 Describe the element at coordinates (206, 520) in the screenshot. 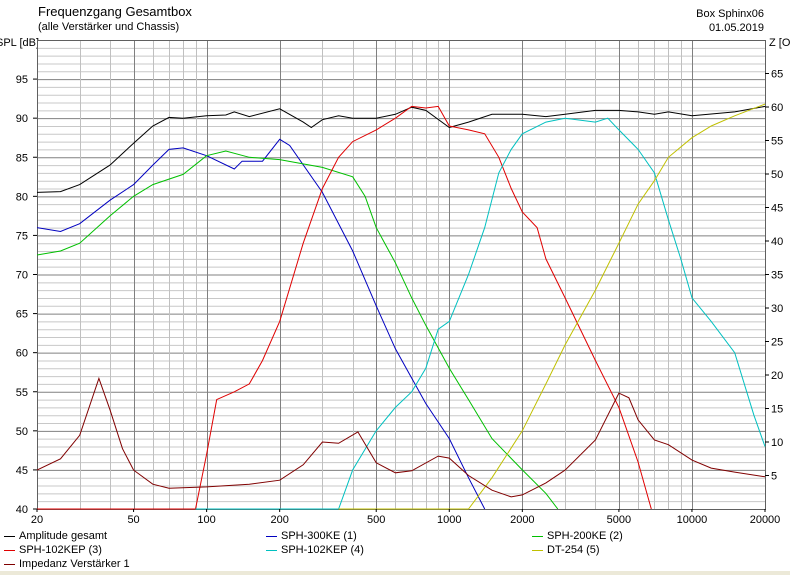

I see `x-tick-label: 100` at that location.